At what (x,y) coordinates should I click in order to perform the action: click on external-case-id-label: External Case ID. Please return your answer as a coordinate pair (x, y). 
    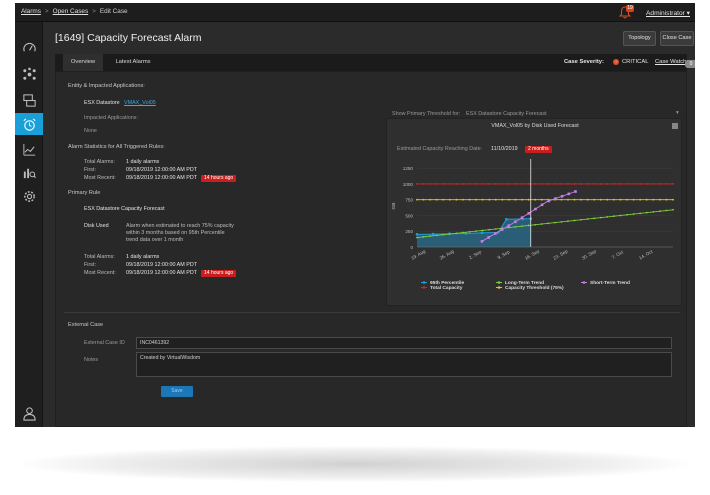
    Looking at the image, I should click on (104, 343).